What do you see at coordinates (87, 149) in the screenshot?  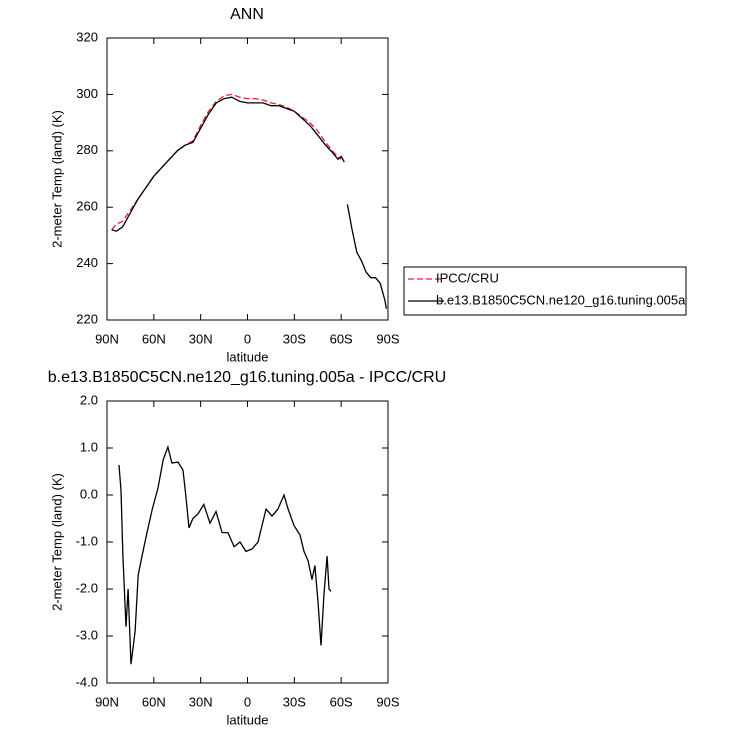 I see `y-tick-label: 280` at bounding box center [87, 149].